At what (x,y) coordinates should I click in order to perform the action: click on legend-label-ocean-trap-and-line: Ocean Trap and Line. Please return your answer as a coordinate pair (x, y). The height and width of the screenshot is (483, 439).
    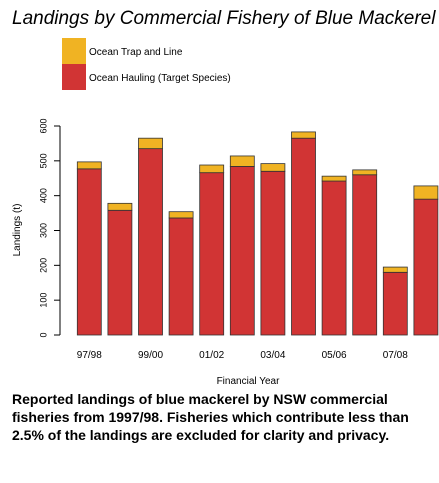
    Looking at the image, I should click on (136, 52).